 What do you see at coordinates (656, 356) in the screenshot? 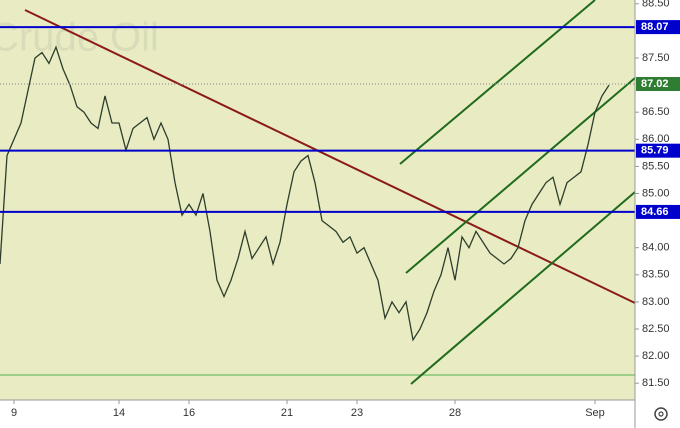
I see `y-tick-label: 82.00` at bounding box center [656, 356].